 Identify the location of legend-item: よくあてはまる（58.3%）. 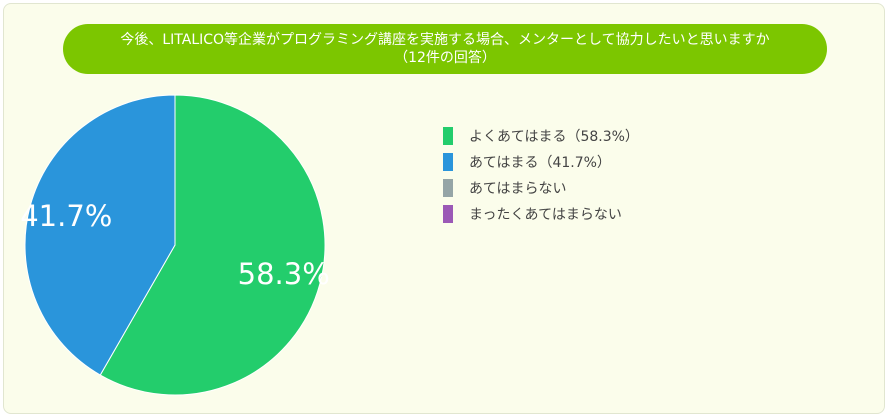
(541, 136).